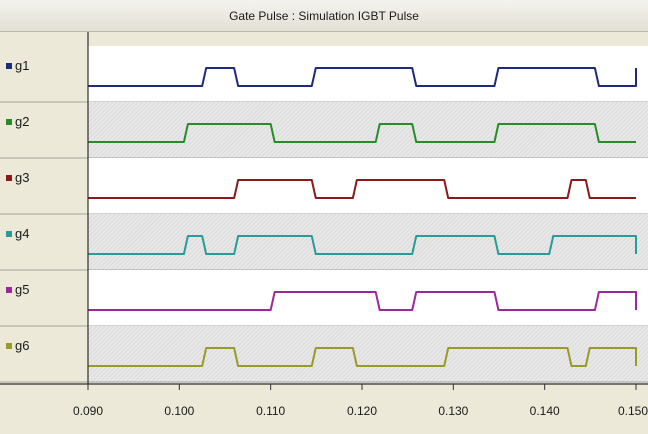  I want to click on legend-label-g3: g3, so click(22, 177).